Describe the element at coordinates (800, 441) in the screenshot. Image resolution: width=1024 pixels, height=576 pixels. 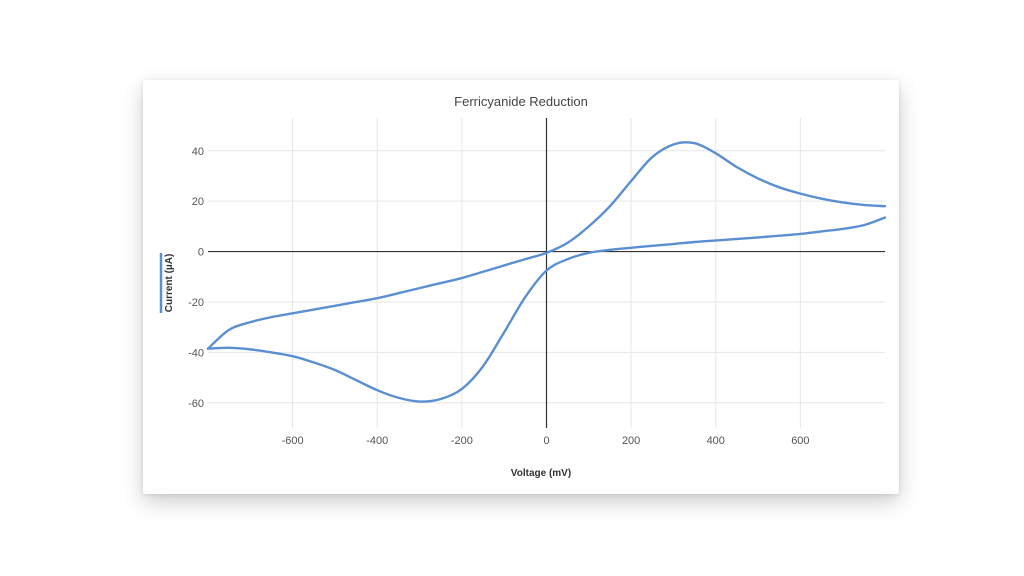
I see `x-tick-label: 600` at that location.